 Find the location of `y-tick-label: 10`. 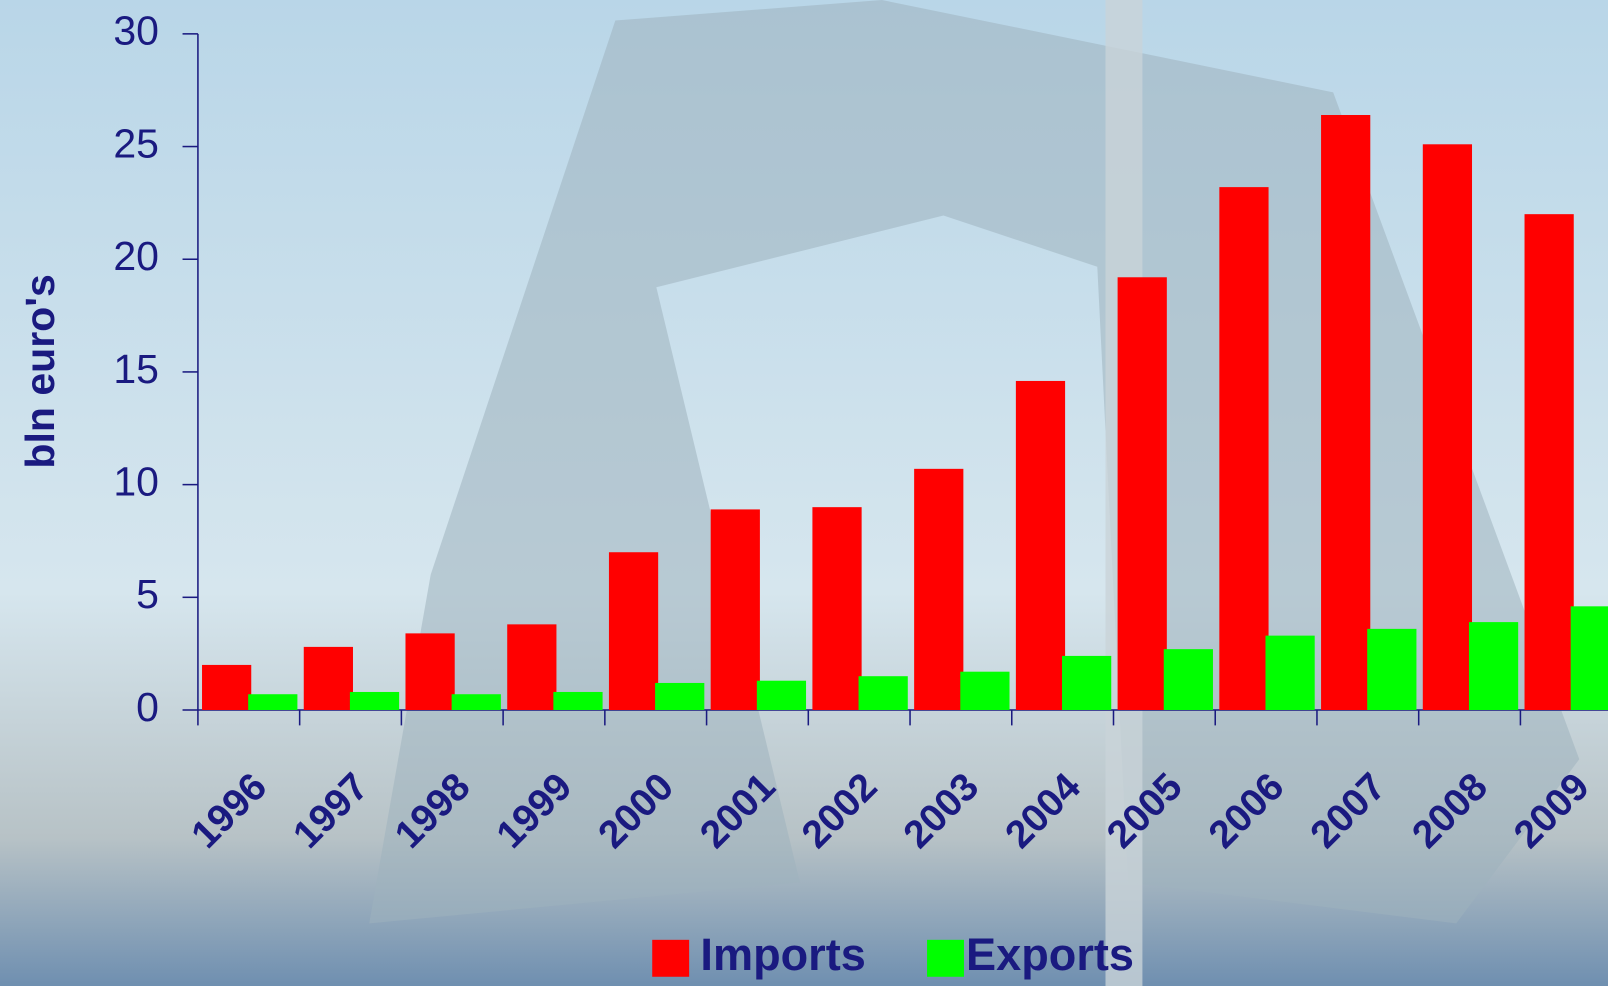

y-tick-label: 10 is located at coordinates (136, 481).